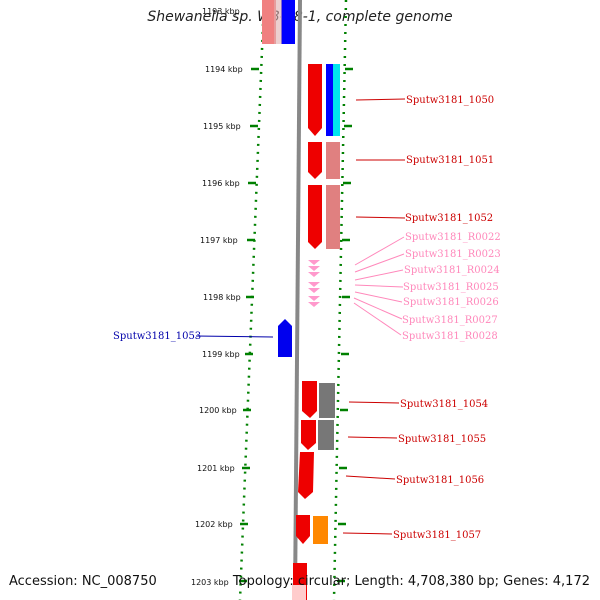  What do you see at coordinates (440, 480) in the screenshot?
I see `gene-label-1056: Sputw3181_1056` at bounding box center [440, 480].